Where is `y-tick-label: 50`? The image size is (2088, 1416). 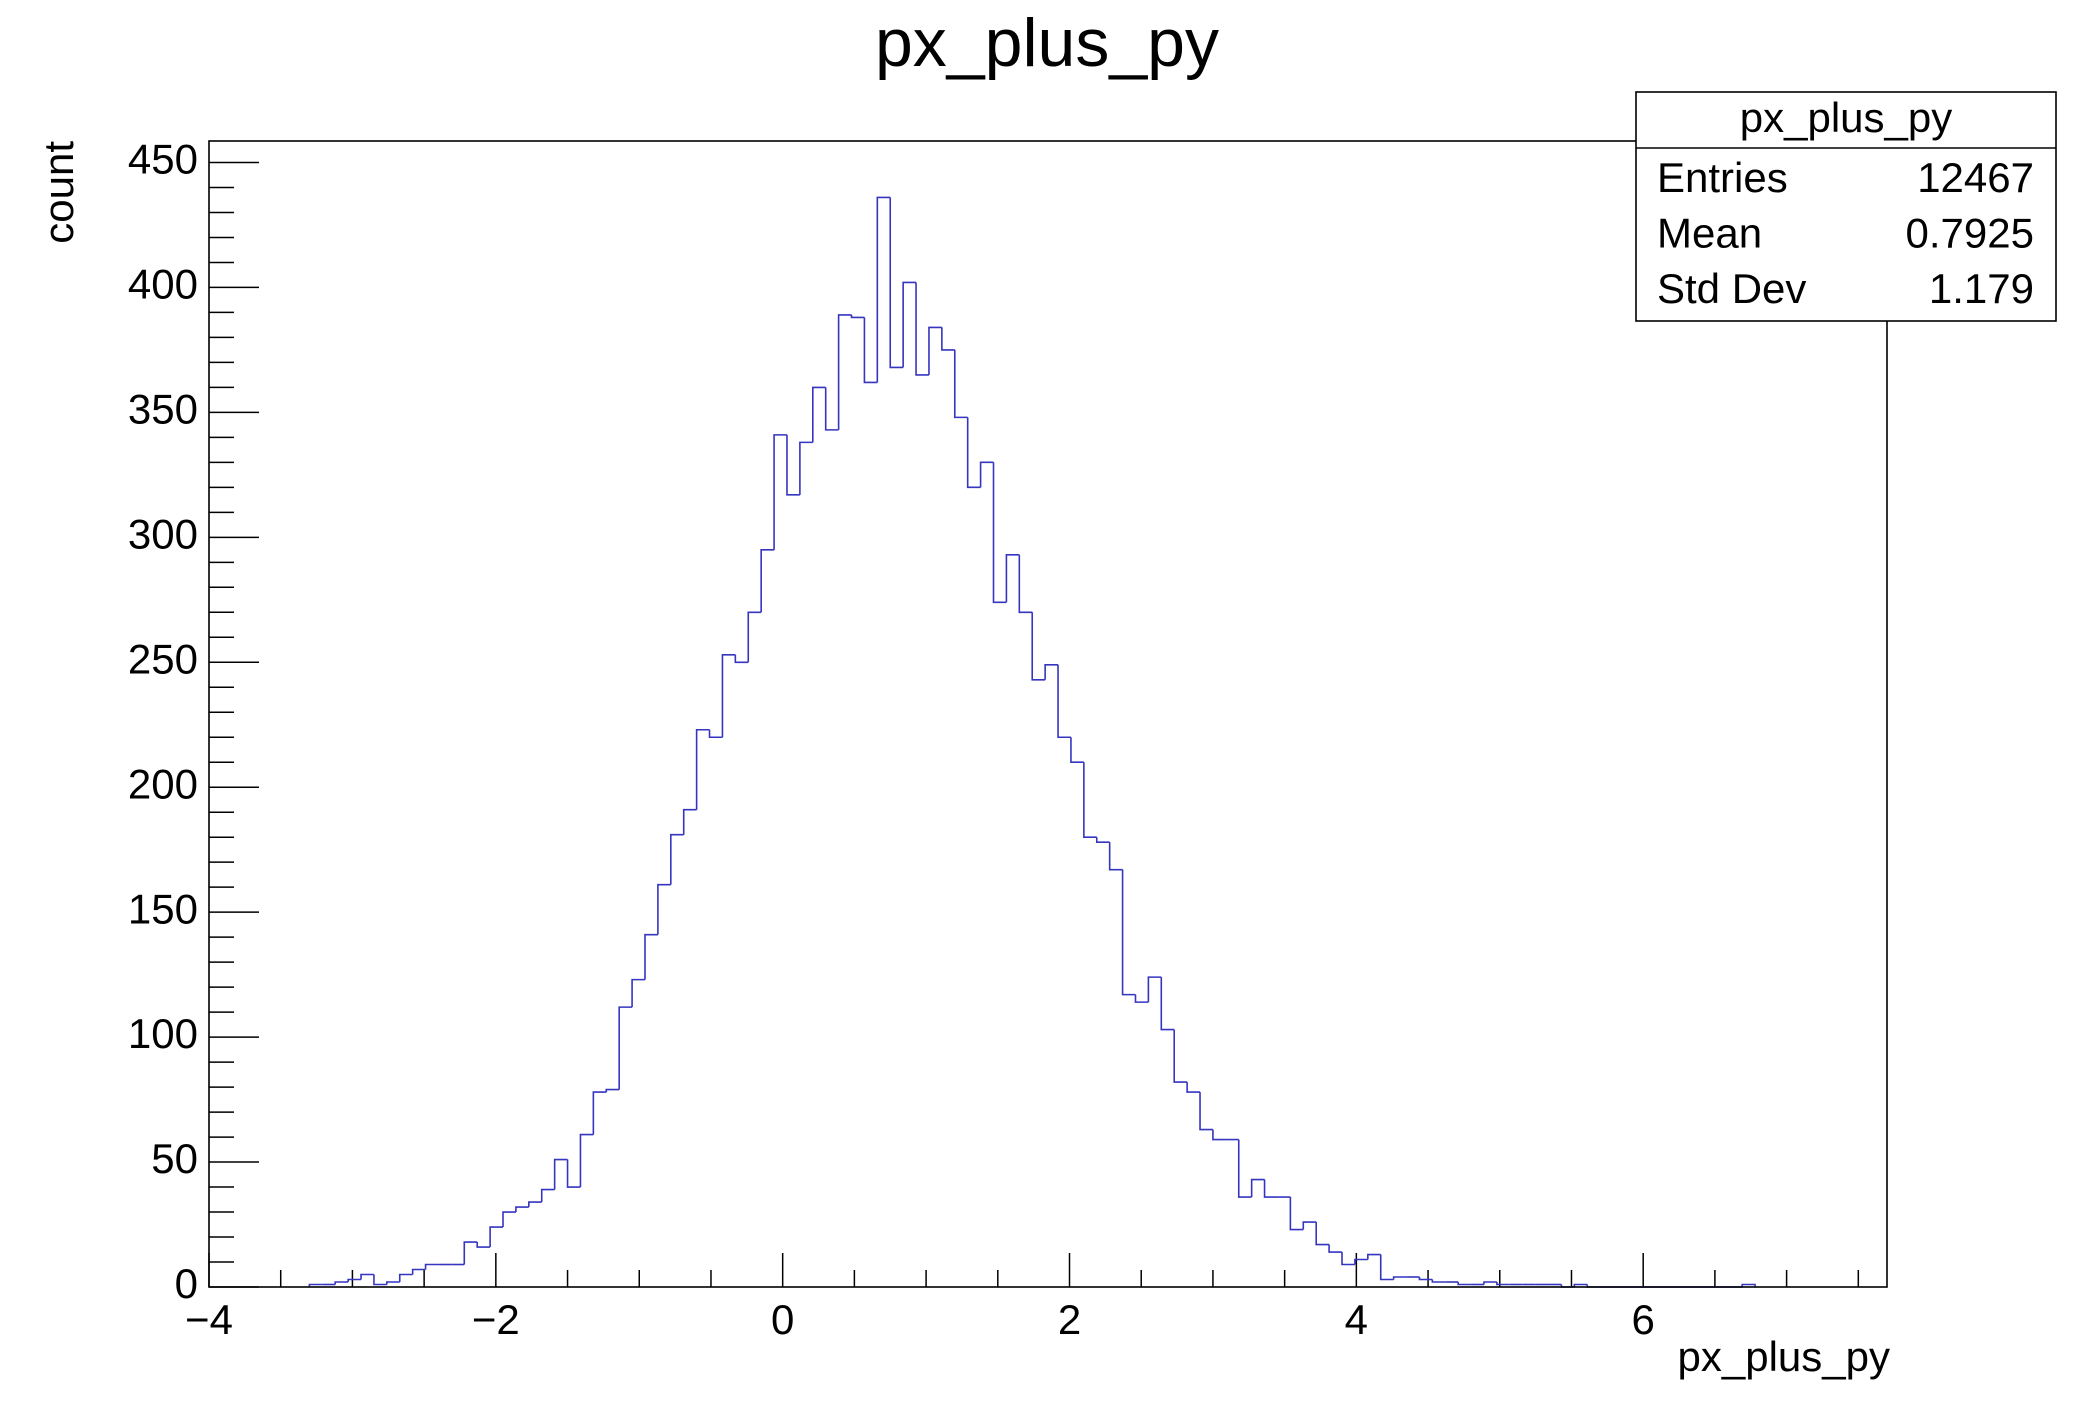
y-tick-label: 50 is located at coordinates (174, 1158).